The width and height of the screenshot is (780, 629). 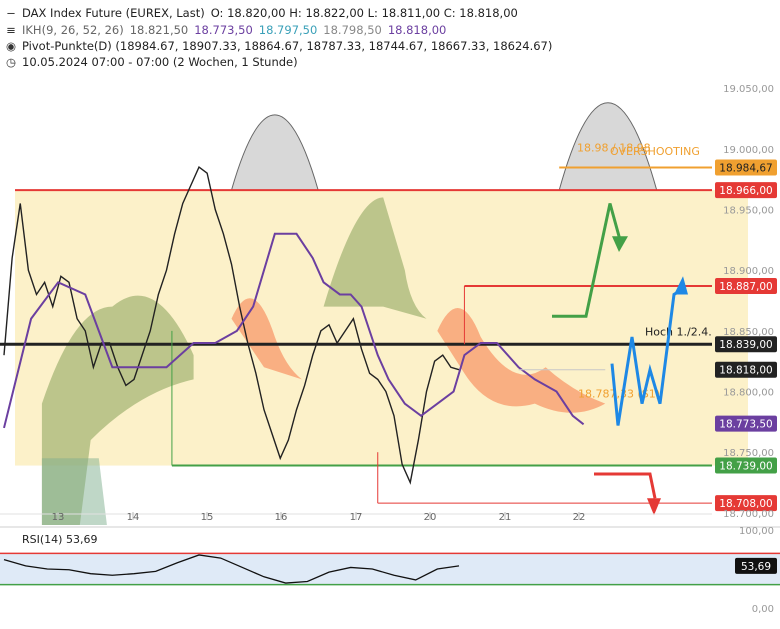 What do you see at coordinates (647, 356) in the screenshot?
I see `scenario-blue-arrow` at bounding box center [647, 356].